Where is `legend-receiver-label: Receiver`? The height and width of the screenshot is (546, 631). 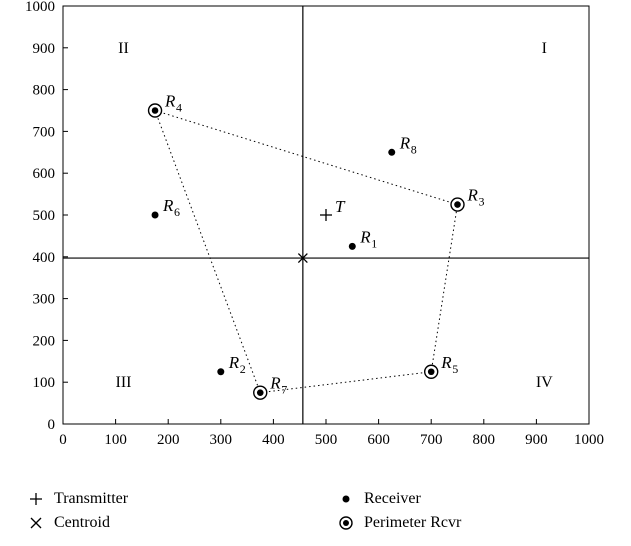
legend-receiver-label: Receiver is located at coordinates (392, 498).